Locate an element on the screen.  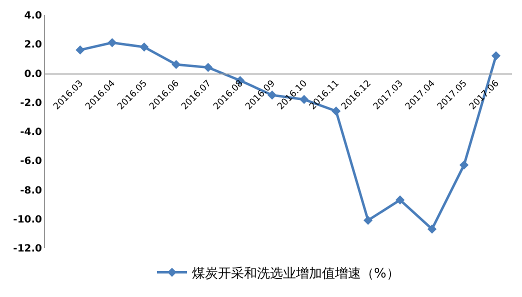
y-tick-label: -6.0 is located at coordinates (31, 162).